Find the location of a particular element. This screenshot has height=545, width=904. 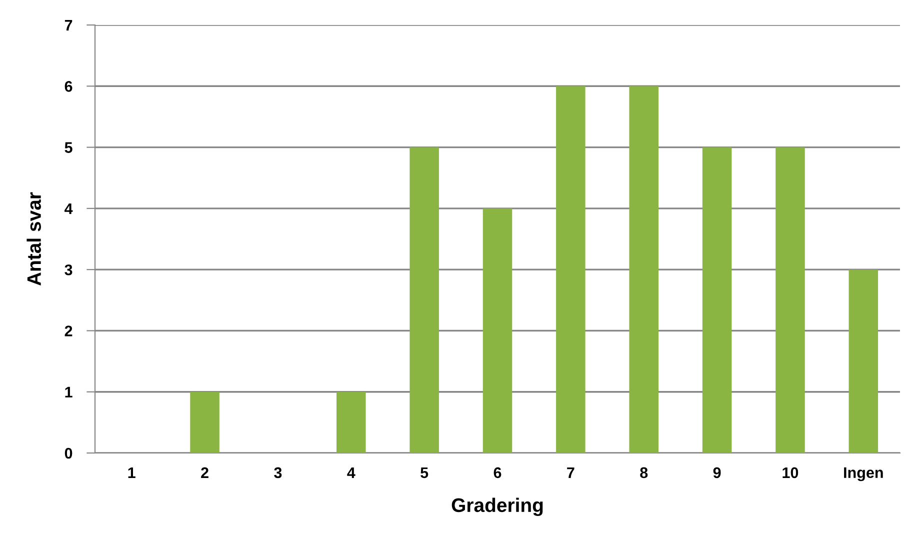

x-tick-label: 7 is located at coordinates (570, 472).